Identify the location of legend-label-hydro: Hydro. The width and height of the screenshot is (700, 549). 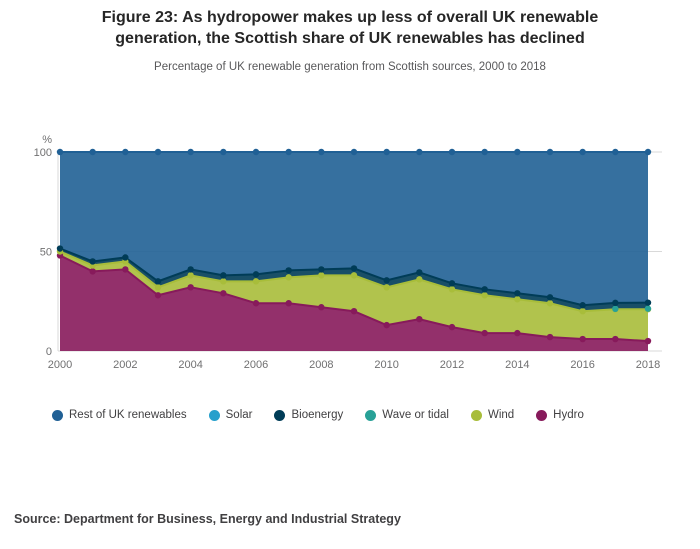
(568, 415).